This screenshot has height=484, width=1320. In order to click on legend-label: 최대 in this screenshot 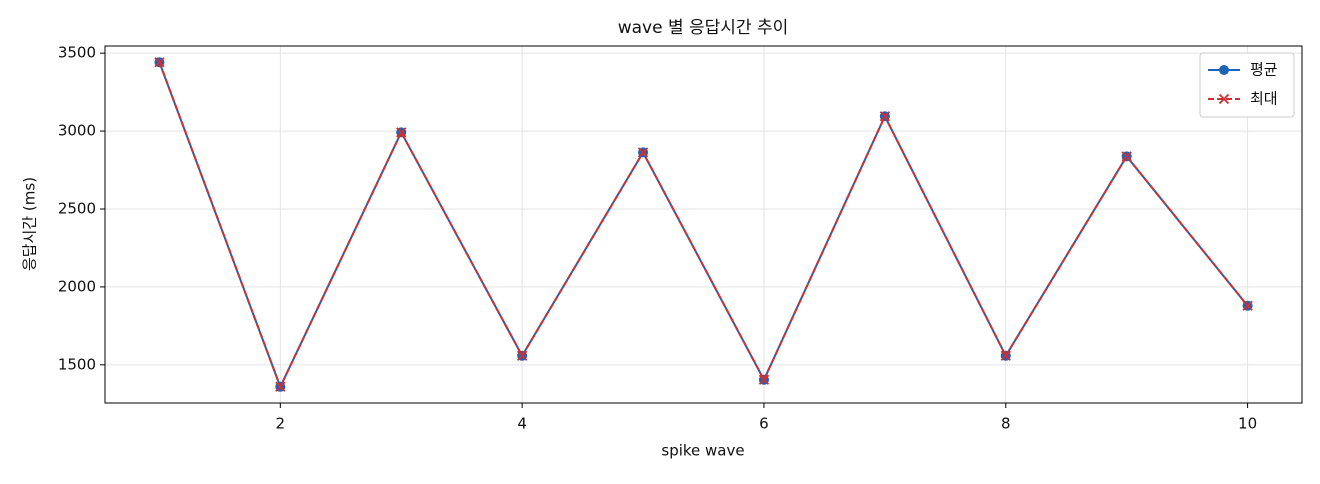, I will do `click(1264, 99)`.